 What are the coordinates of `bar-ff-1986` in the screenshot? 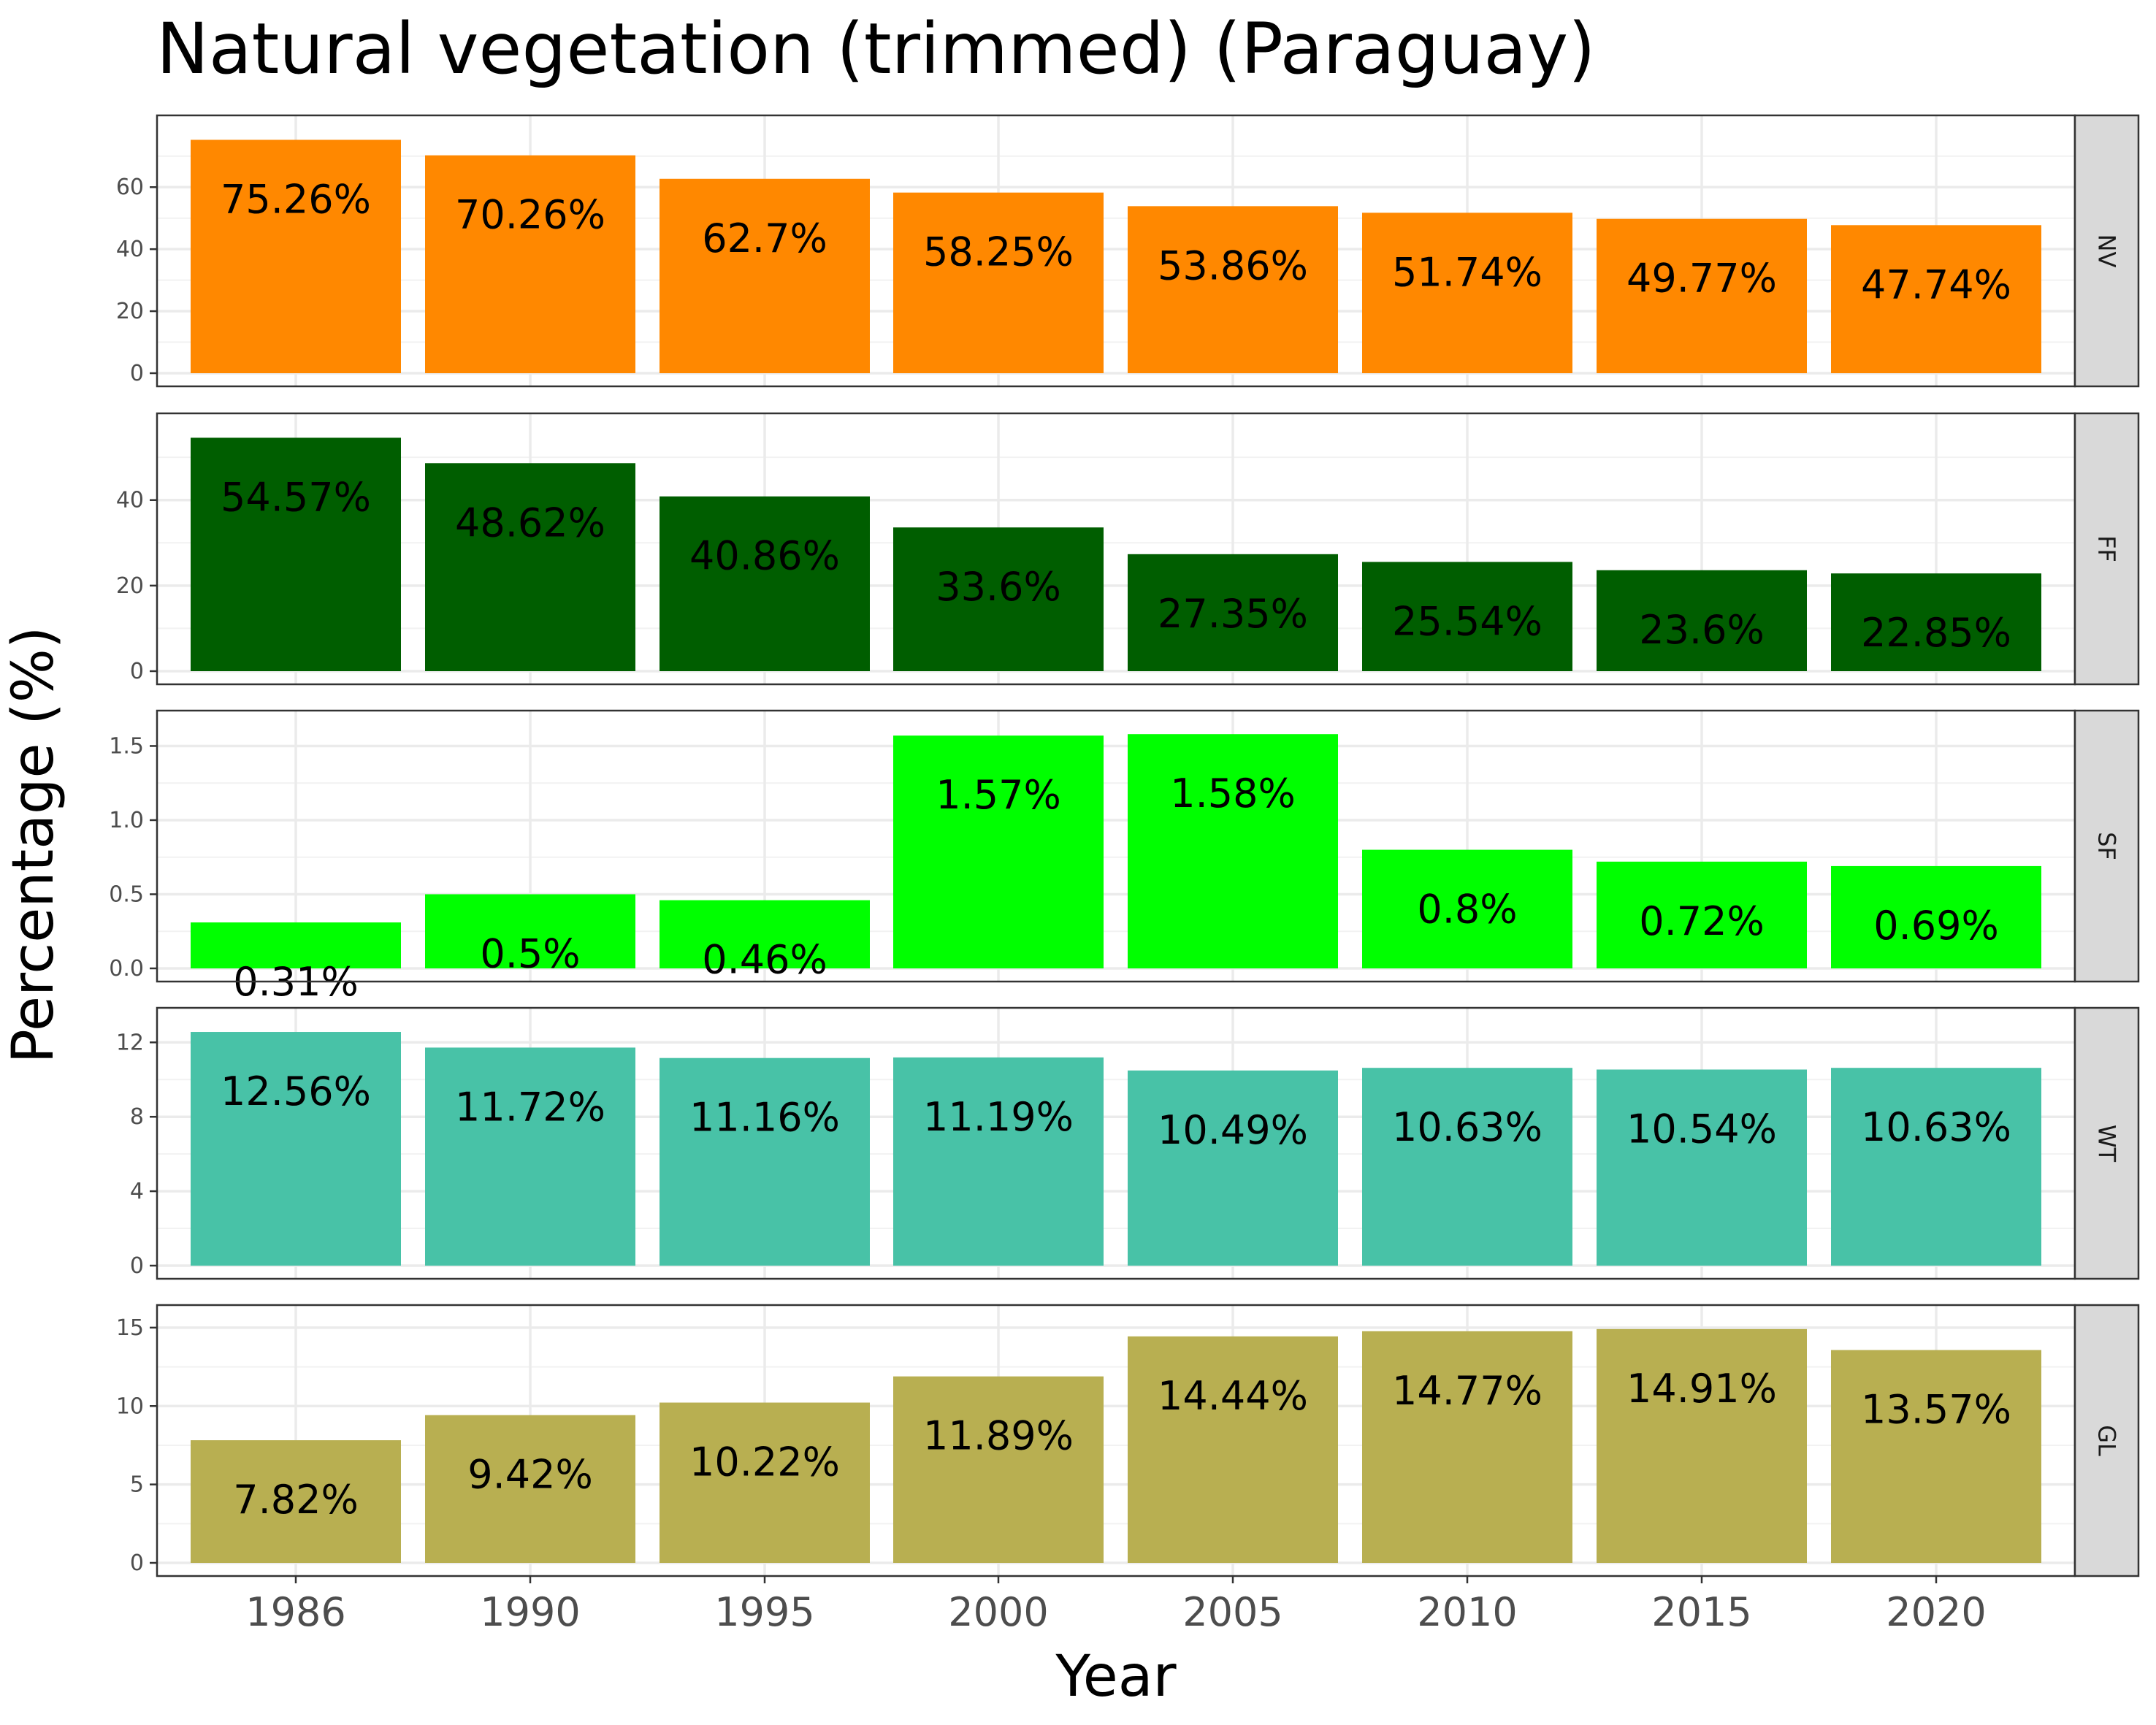 It's located at (296, 554).